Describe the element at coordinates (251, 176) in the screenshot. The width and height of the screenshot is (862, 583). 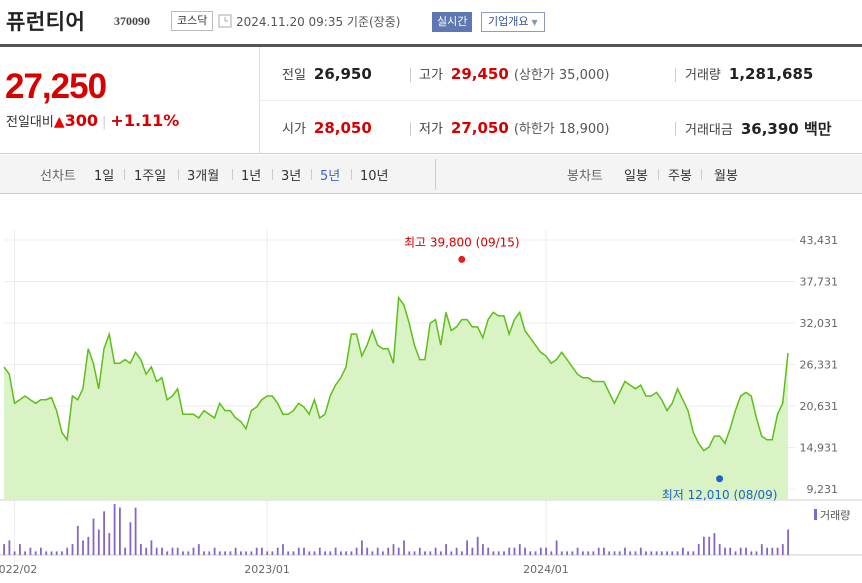
I see `period-tab-1y: 1년` at that location.